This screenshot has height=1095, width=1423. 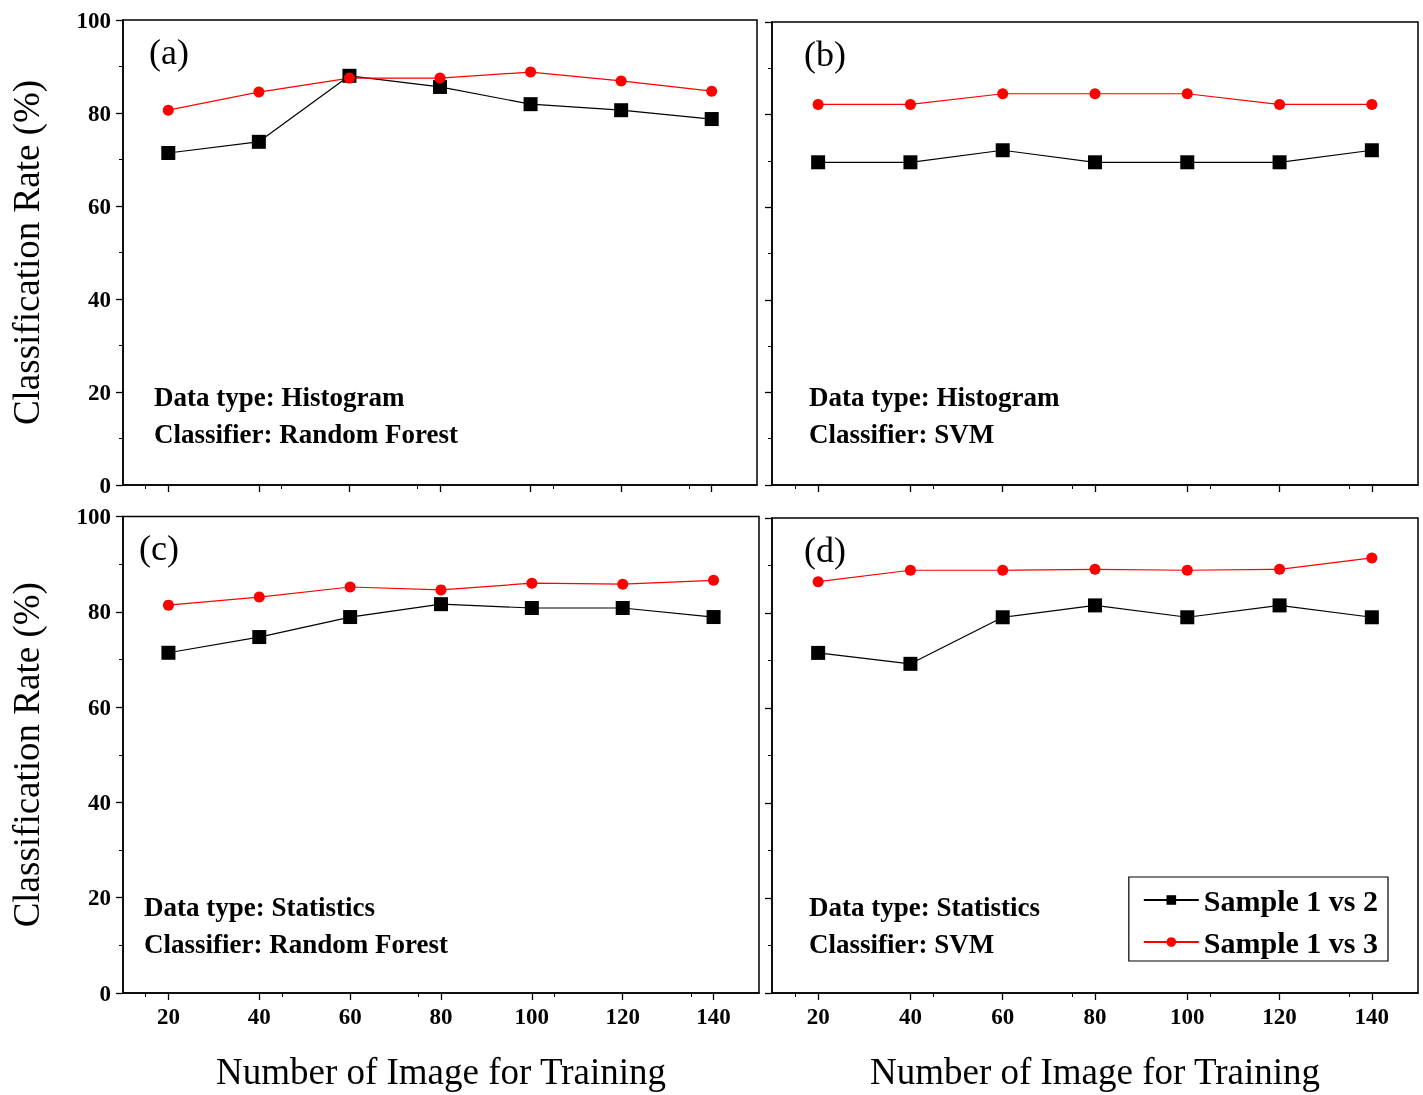 I want to click on annotation: (c), so click(x=159, y=548).